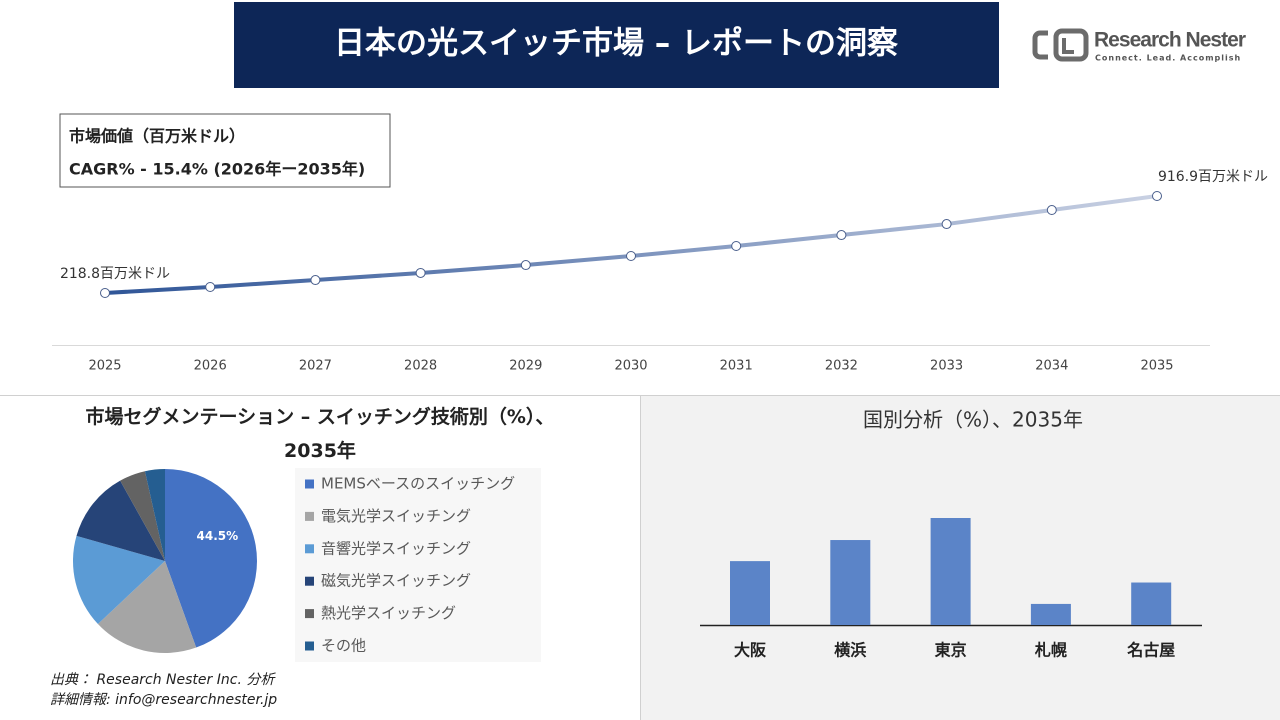  What do you see at coordinates (210, 366) in the screenshot?
I see `x-tick-label: 2026` at bounding box center [210, 366].